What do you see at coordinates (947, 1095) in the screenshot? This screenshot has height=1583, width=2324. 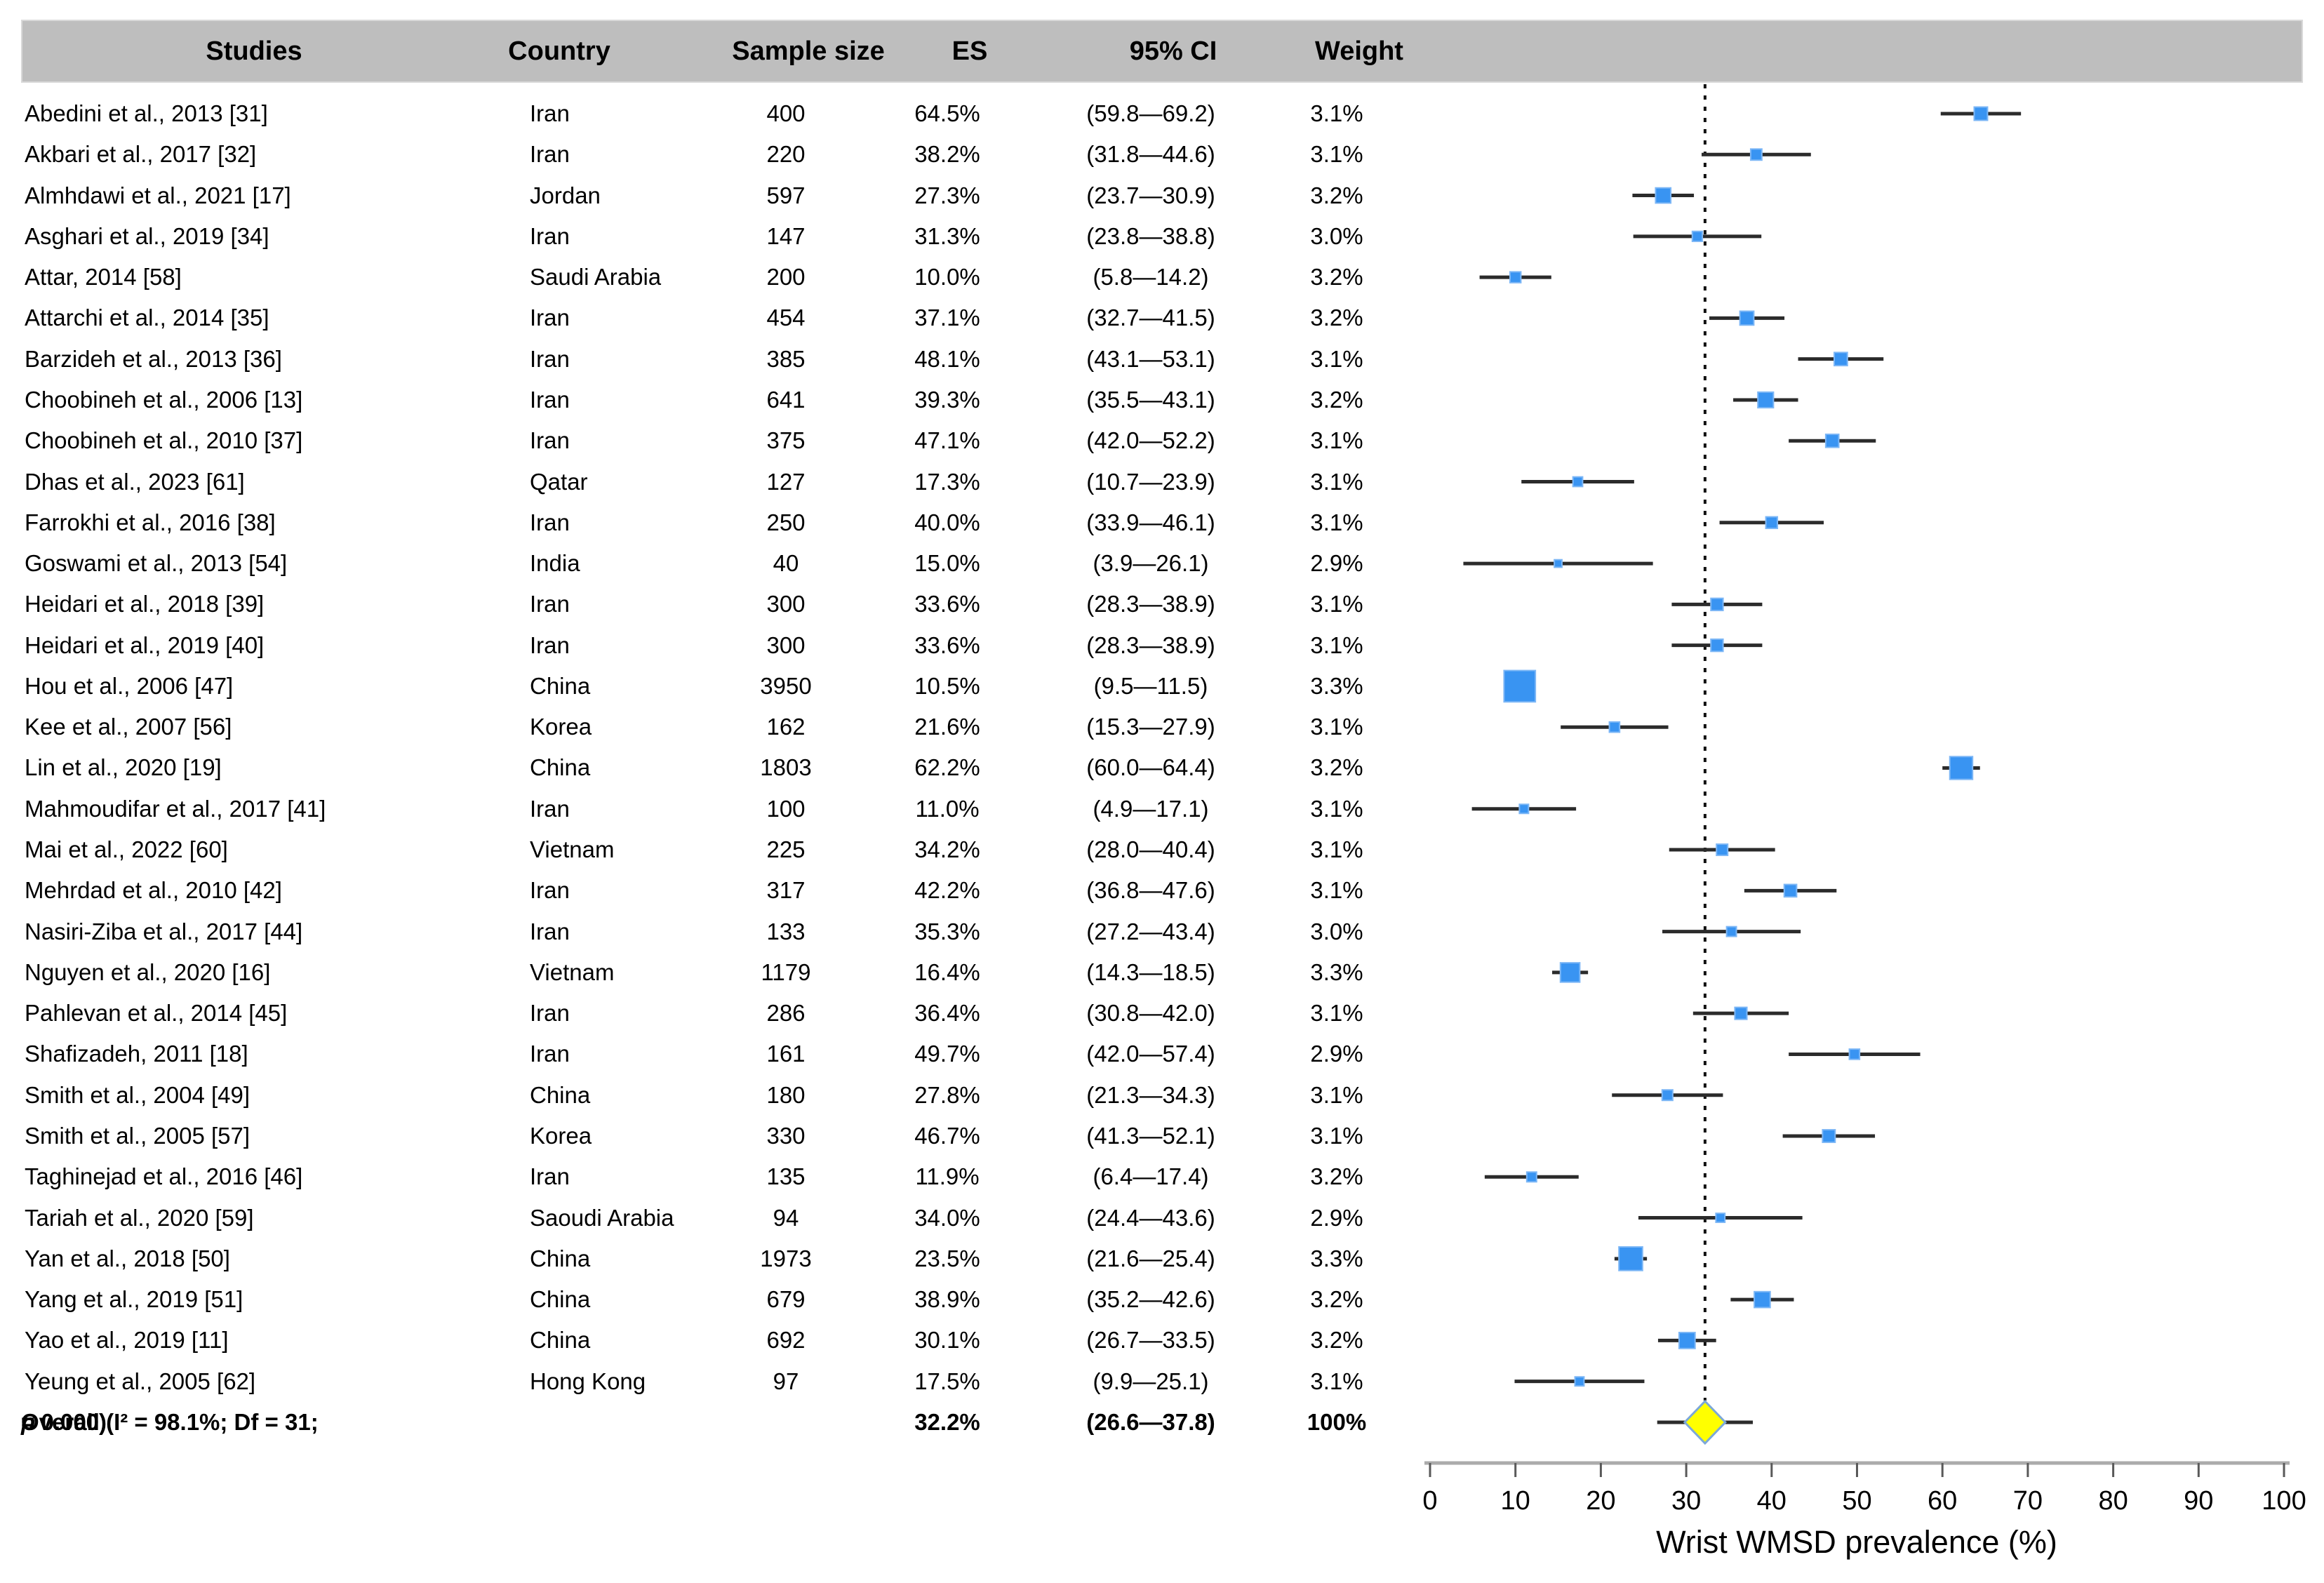 I see `study-es: 27.8%` at bounding box center [947, 1095].